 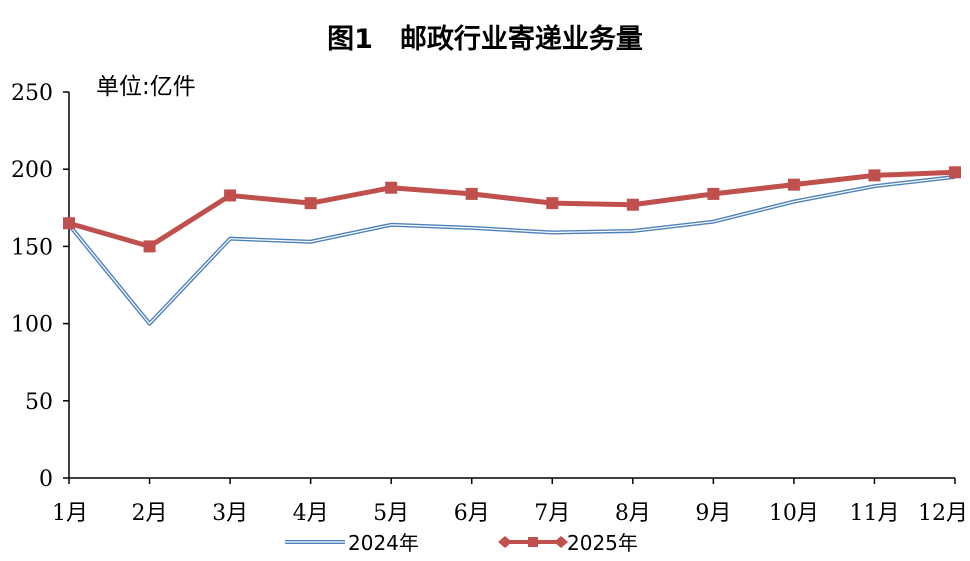 I want to click on x-tick-label: 12月, so click(x=943, y=513).